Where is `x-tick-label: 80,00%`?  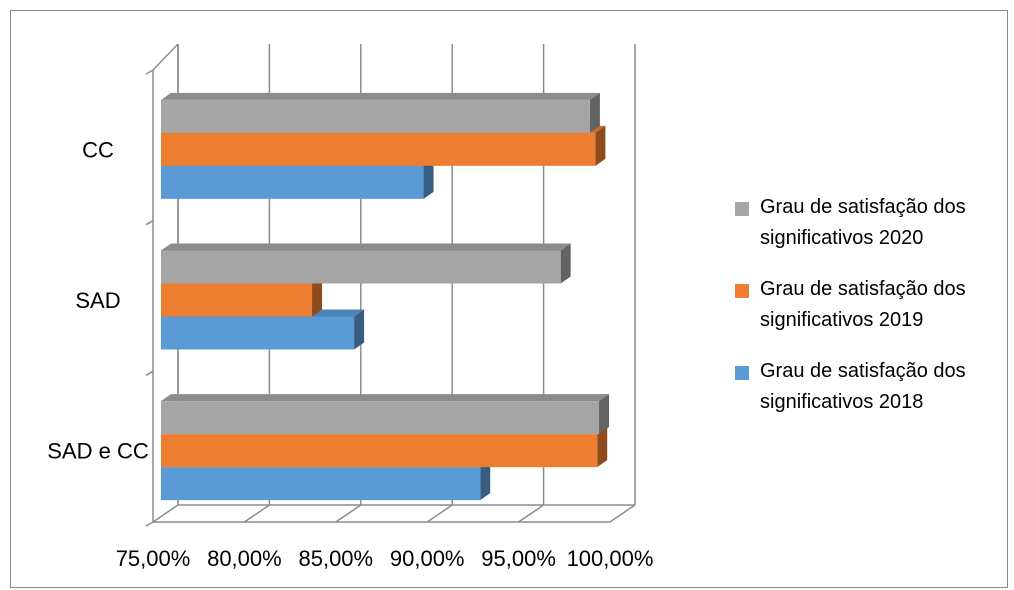
x-tick-label: 80,00% is located at coordinates (244, 558).